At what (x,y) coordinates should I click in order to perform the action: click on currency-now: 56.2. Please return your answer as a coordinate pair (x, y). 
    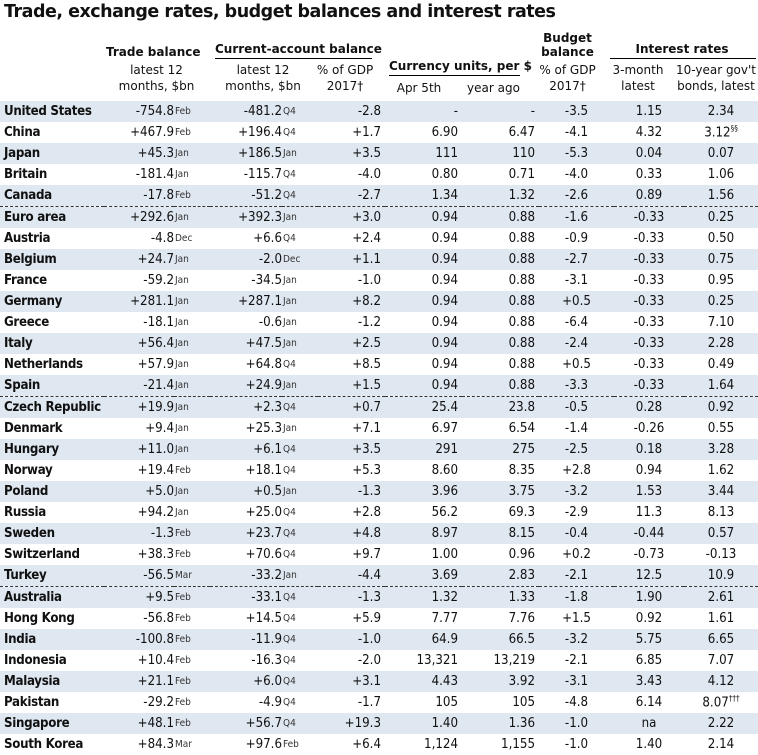
    Looking at the image, I should click on (444, 512).